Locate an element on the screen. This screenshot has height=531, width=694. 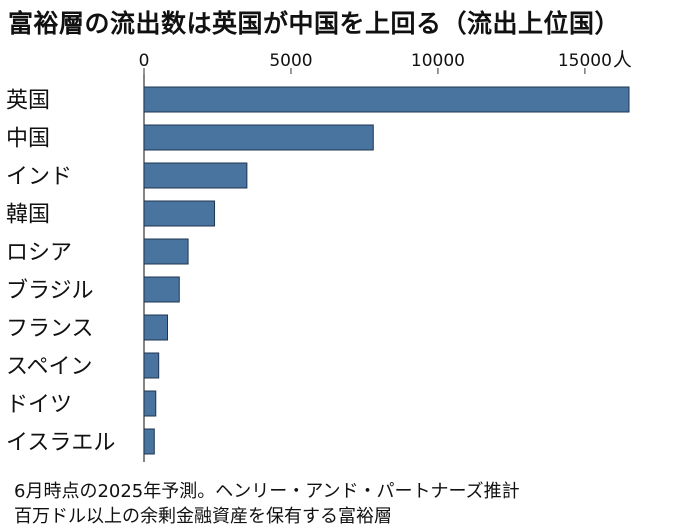
category-label: インド is located at coordinates (39, 177).